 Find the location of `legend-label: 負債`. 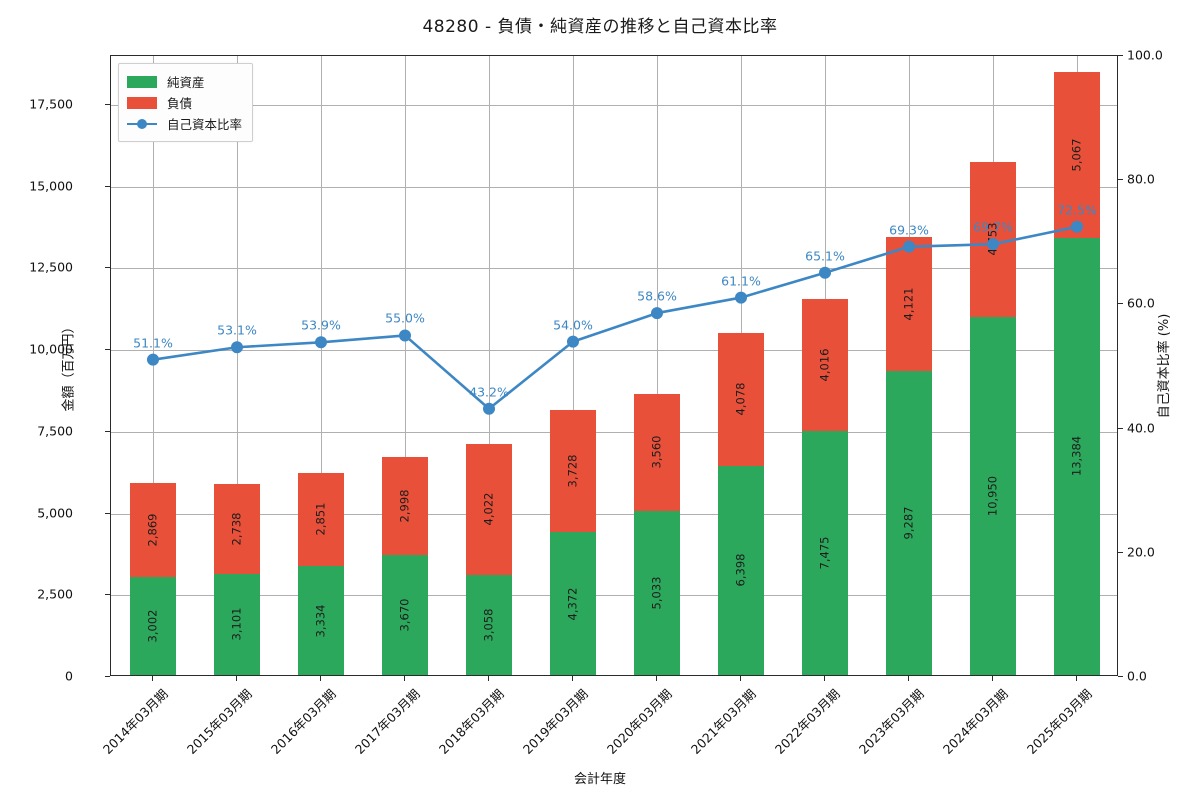

legend-label: 負債 is located at coordinates (180, 103).